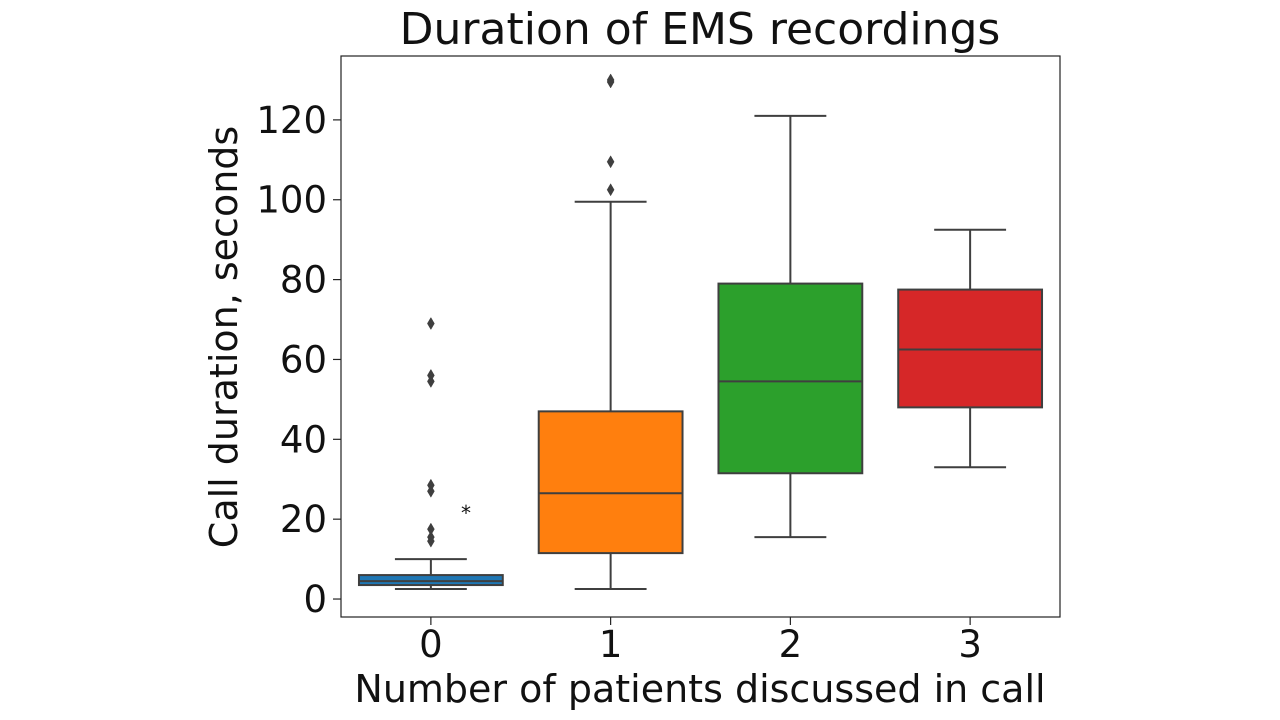 The height and width of the screenshot is (720, 1280). What do you see at coordinates (303, 280) in the screenshot?
I see `y-tick-label-80: 80` at bounding box center [303, 280].